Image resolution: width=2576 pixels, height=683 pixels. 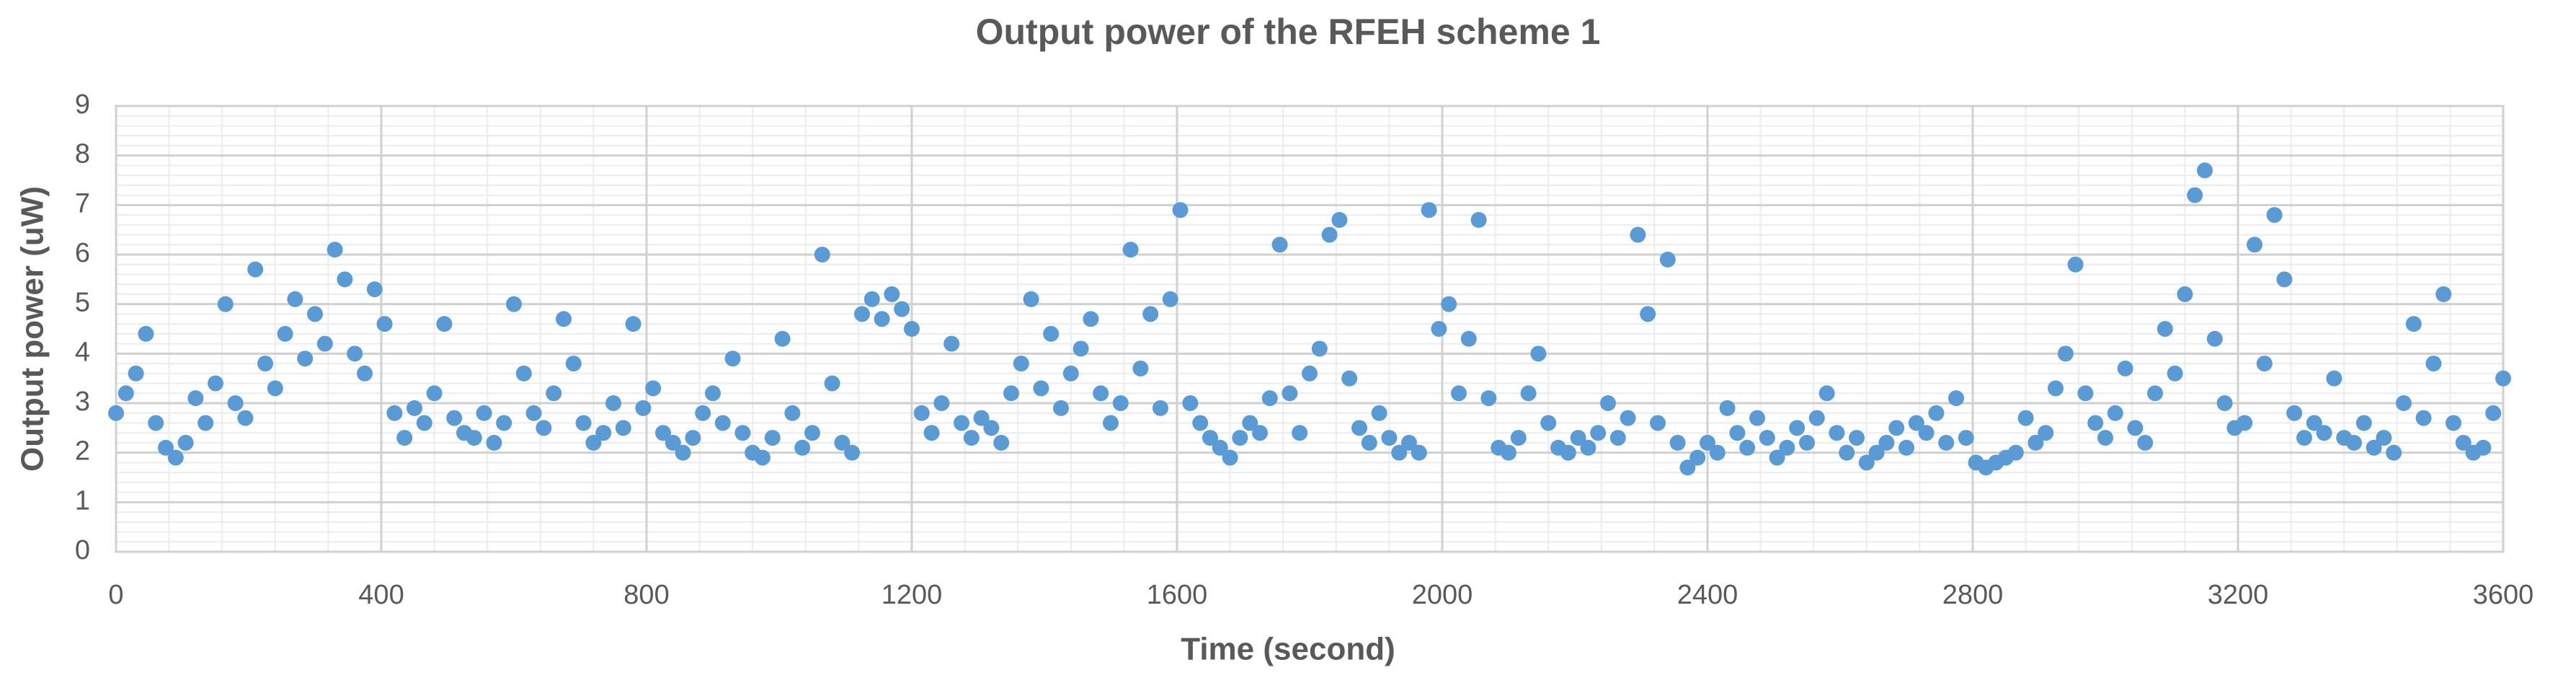 What do you see at coordinates (1288, 32) in the screenshot?
I see `chart-title: Output power of the RFEH scheme 1` at bounding box center [1288, 32].